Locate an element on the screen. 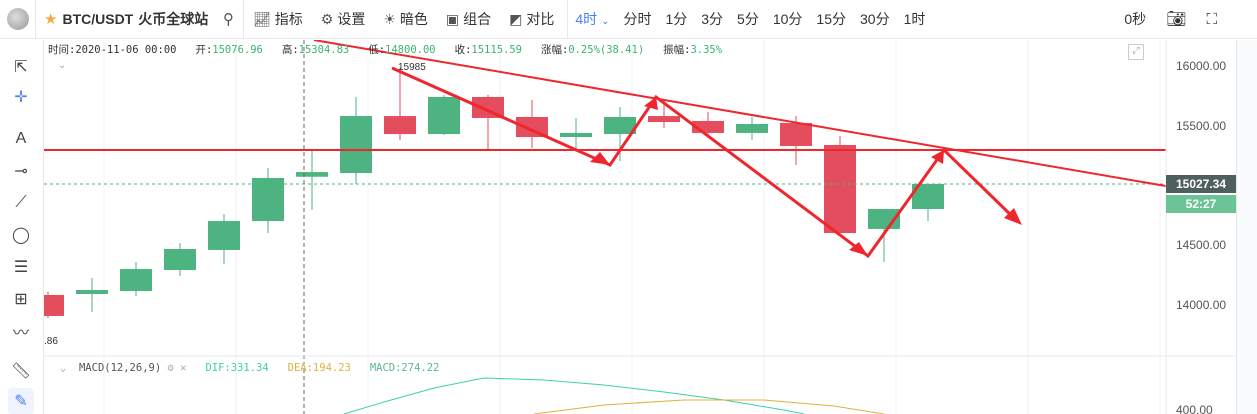 The height and width of the screenshot is (414, 1257). macd-value: MACD:274.22 is located at coordinates (404, 368).